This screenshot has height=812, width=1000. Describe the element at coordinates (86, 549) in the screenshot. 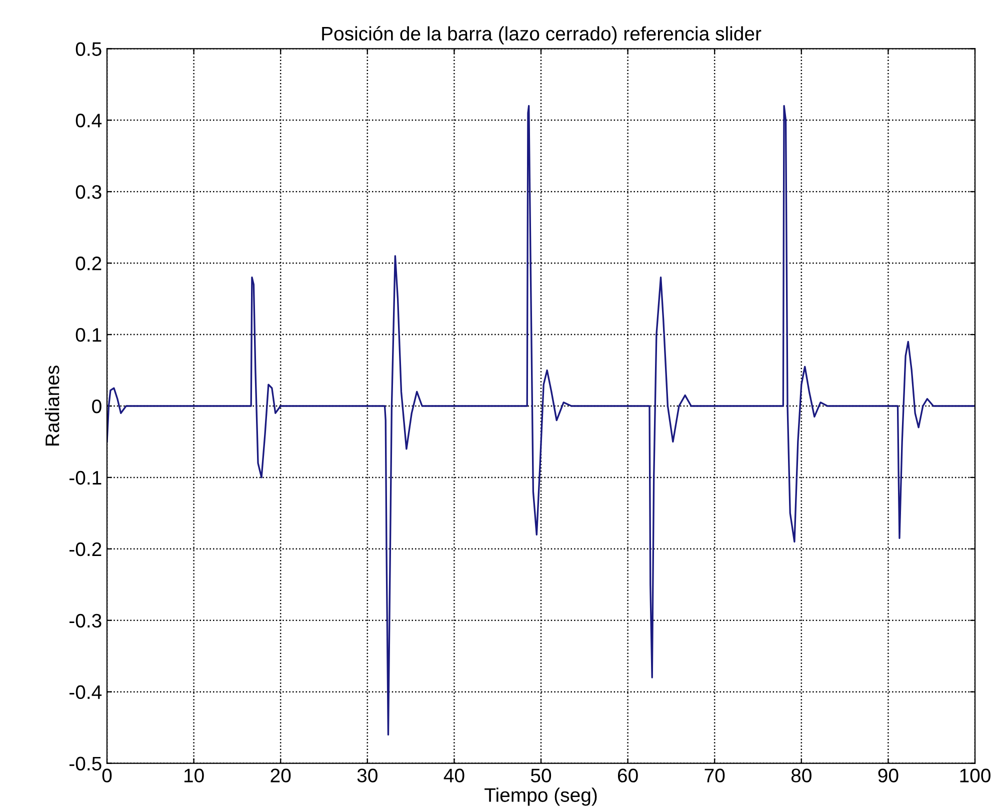

I see `y-tick-label: -0.2` at that location.